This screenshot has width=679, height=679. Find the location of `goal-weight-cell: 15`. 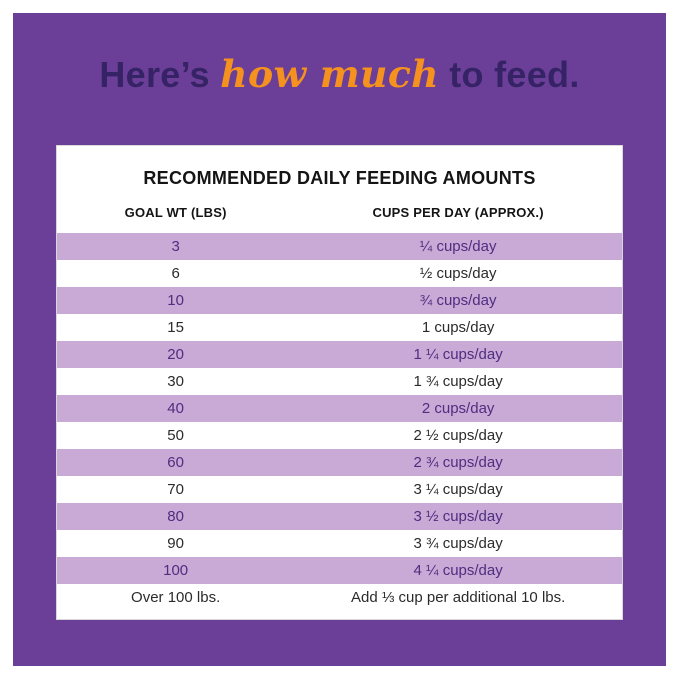

goal-weight-cell: 15 is located at coordinates (175, 327).